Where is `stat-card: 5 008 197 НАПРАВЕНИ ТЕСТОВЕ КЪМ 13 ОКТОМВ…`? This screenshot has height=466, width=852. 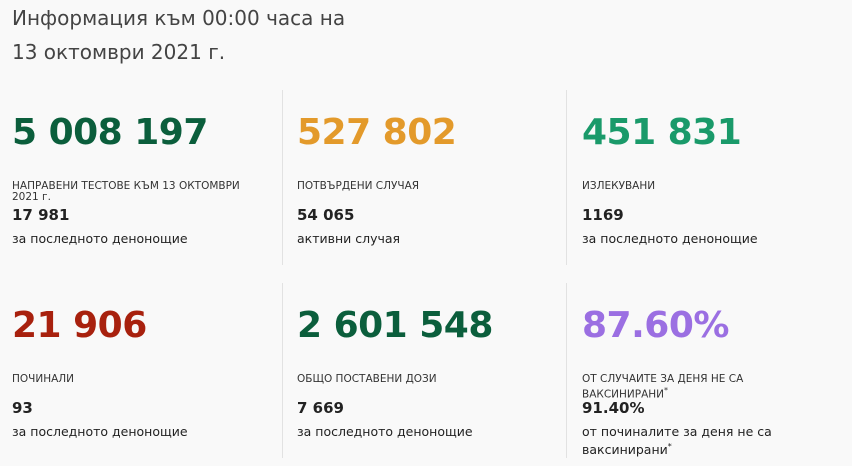
stat-card: 5 008 197 НАПРАВЕНИ ТЕСТОВЕ КЪМ 13 ОКТОМВ… is located at coordinates (147, 185).